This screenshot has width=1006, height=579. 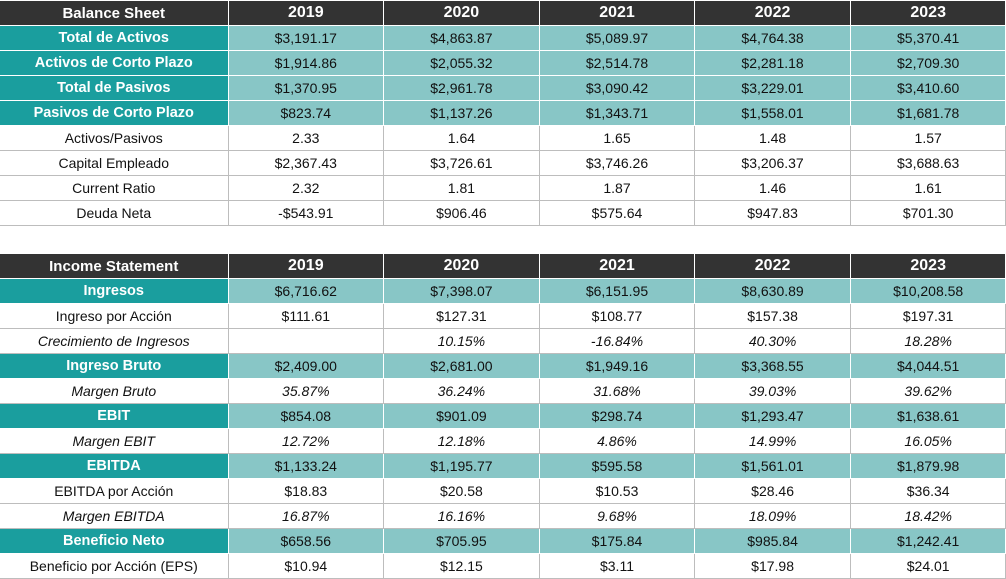 I want to click on cell-value: $7,398.07, so click(x=461, y=291).